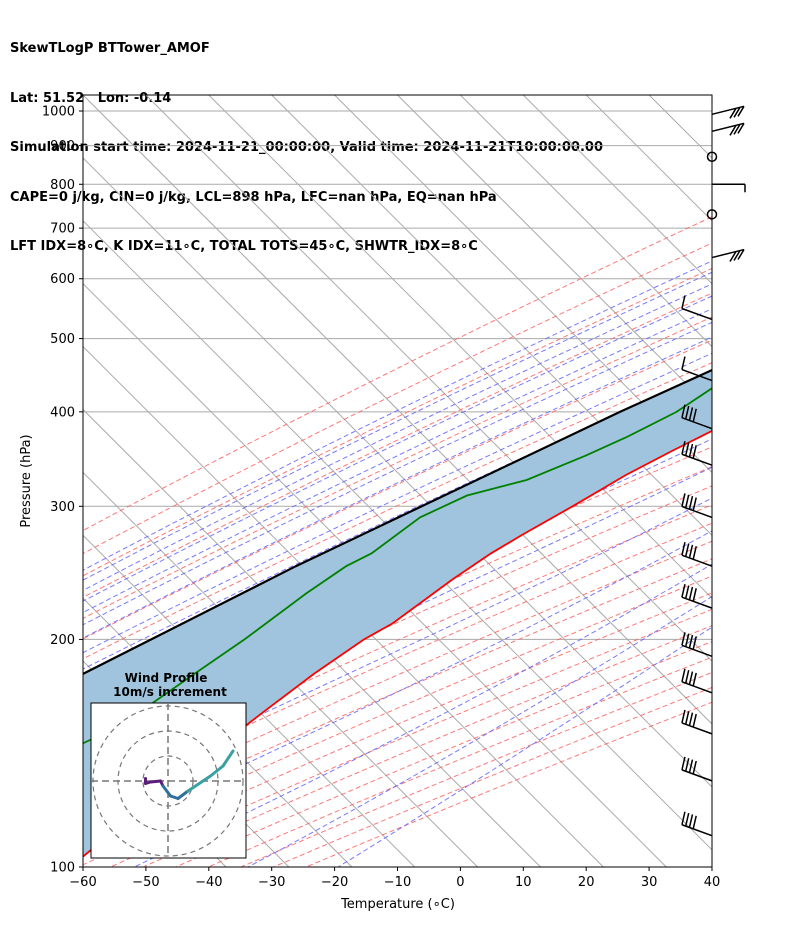 The width and height of the screenshot is (794, 937). I want to click on y-tick-label: 800, so click(62, 185).